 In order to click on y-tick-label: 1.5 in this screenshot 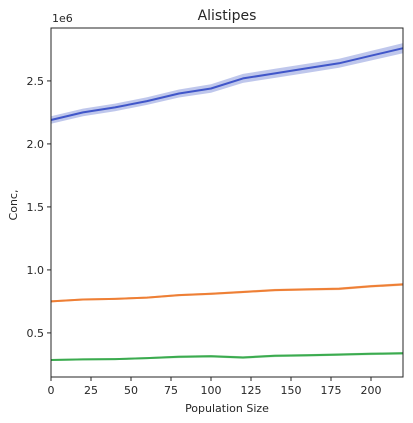, I will do `click(36, 207)`.